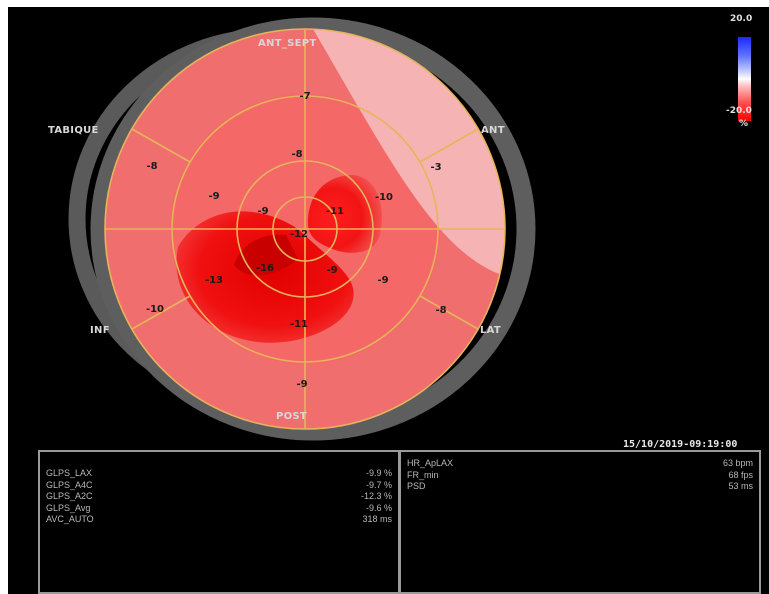 The image size is (769, 594). Describe the element at coordinates (287, 43) in the screenshot. I see `wall-label-anterior-septal: ANT_SEPT` at that location.